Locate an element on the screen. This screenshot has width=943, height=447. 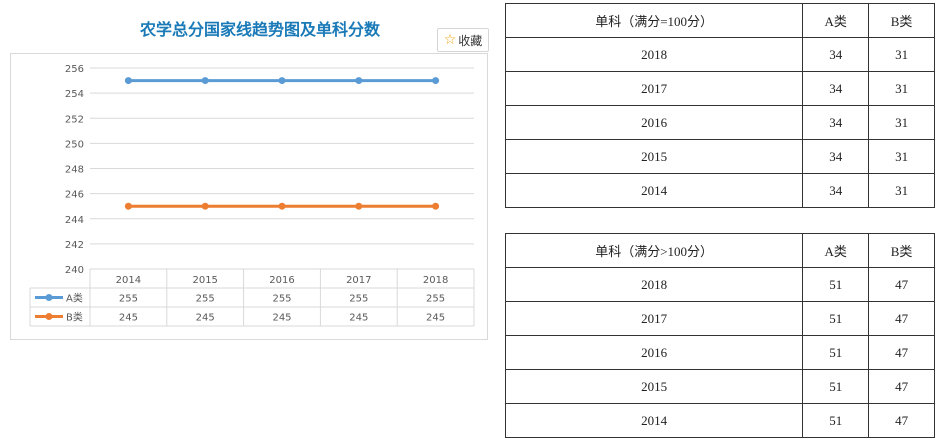
table-row: 2014 51 47 is located at coordinates (719, 420).